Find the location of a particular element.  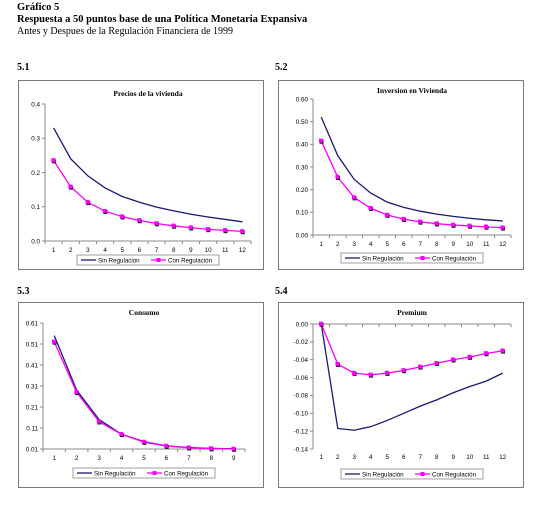

y-tick-label: 0.11 is located at coordinates (32, 428).